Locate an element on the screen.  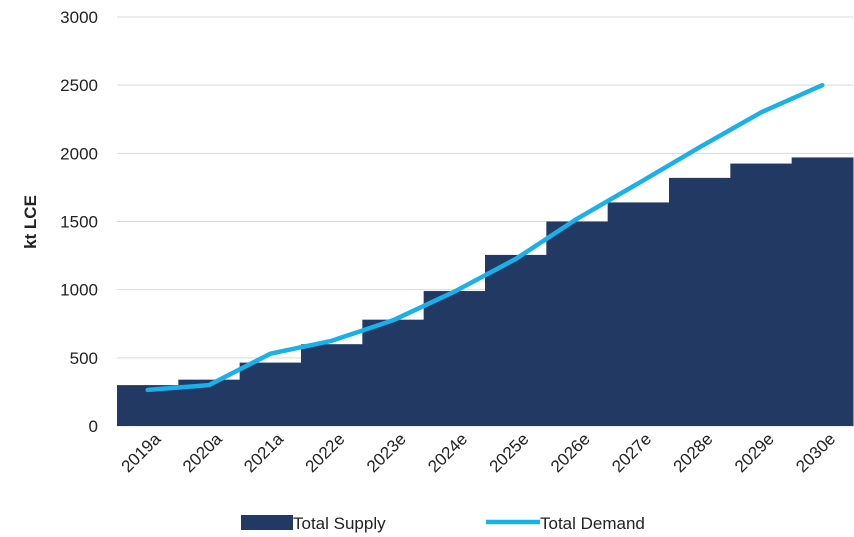
y-tick-label: 2500 is located at coordinates (79, 85).